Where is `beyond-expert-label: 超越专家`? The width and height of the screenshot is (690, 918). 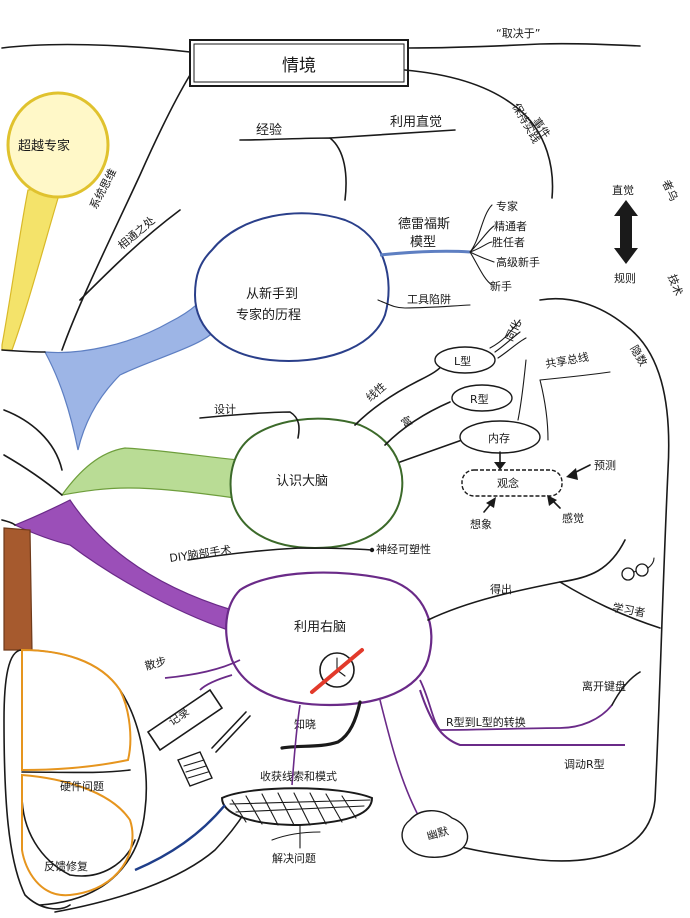 beyond-expert-label: 超越专家 is located at coordinates (44, 146).